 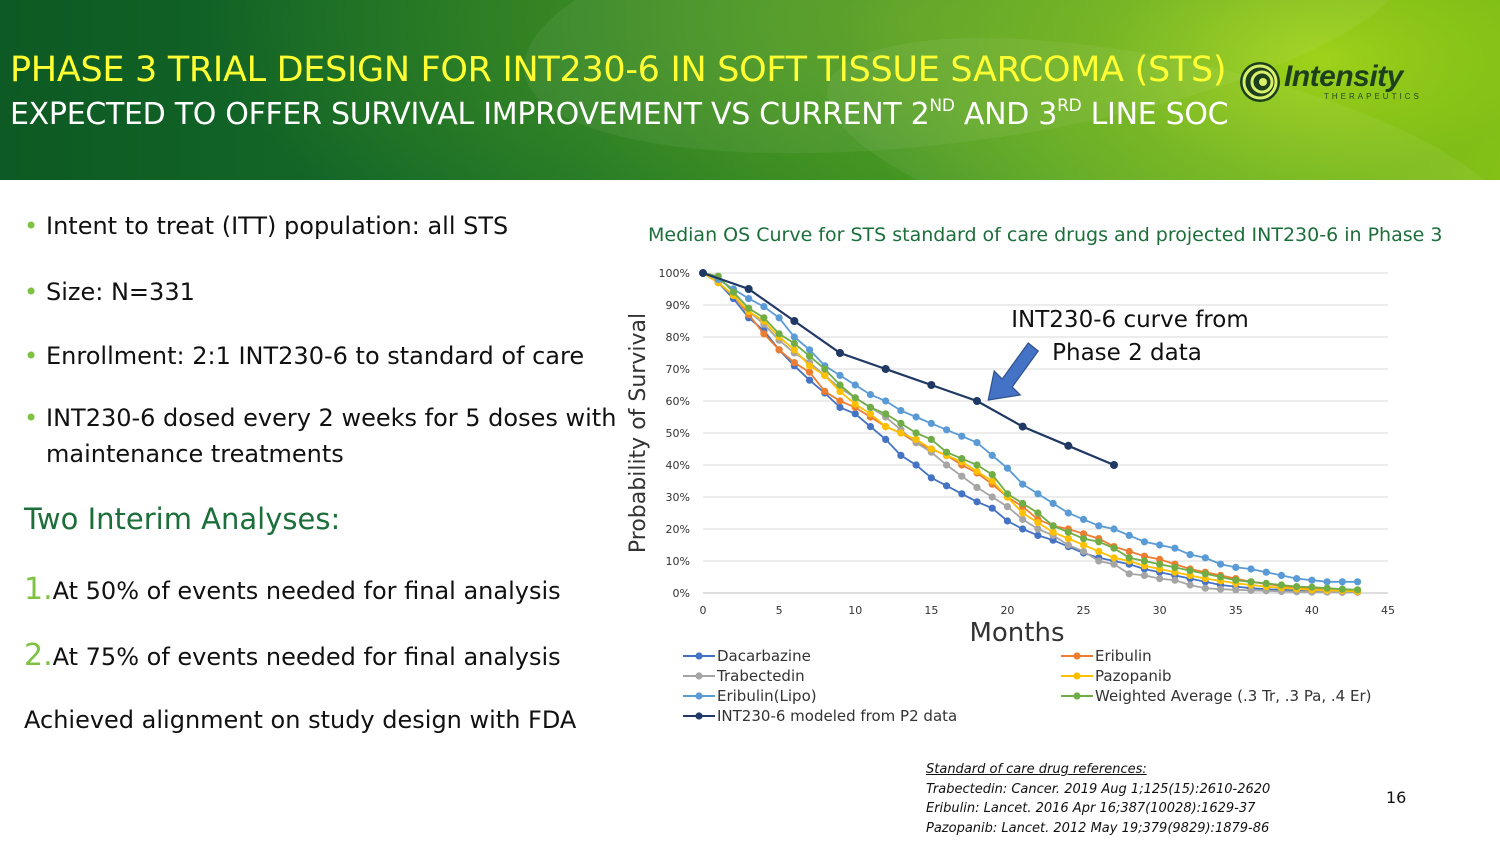 What do you see at coordinates (1233, 696) in the screenshot?
I see `legend-label: Weighted Average (.3 Tr, .3 Pa, .4 Er)` at bounding box center [1233, 696].